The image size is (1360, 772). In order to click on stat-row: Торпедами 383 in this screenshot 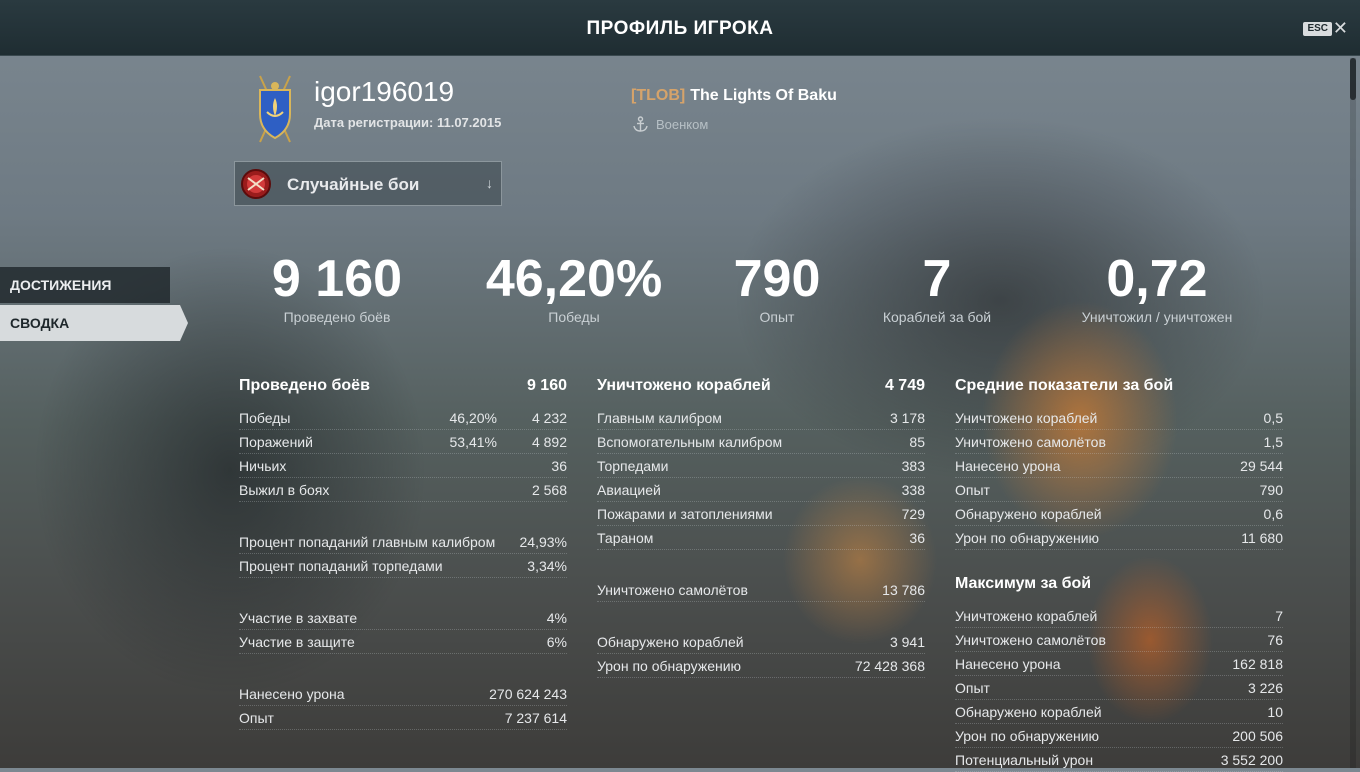, I will do `click(761, 466)`.